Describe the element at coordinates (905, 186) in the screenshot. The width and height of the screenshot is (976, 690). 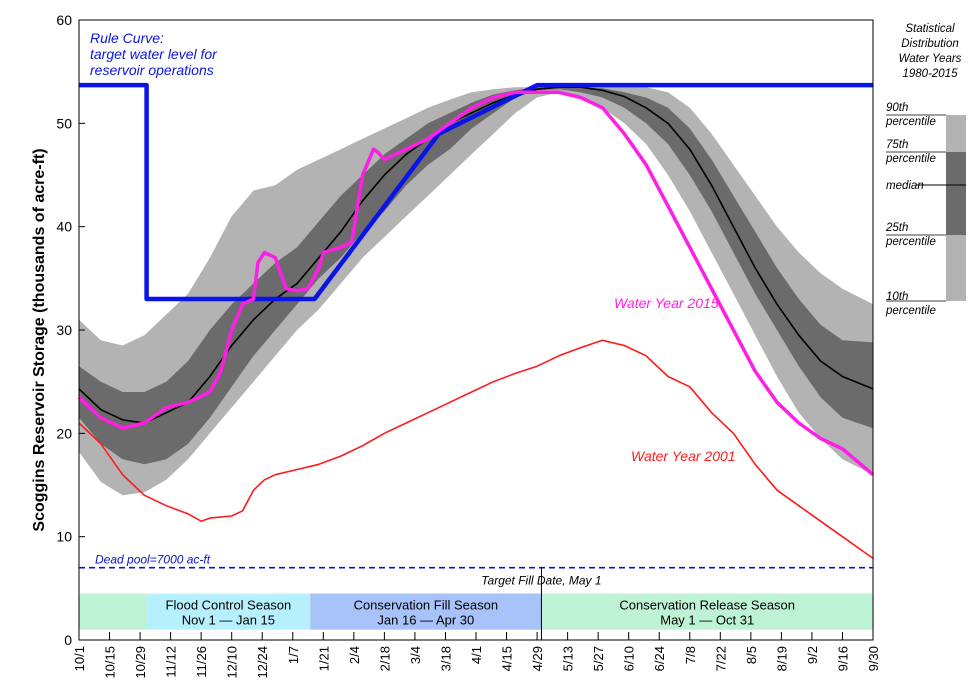
I see `legend-label-median: median` at that location.